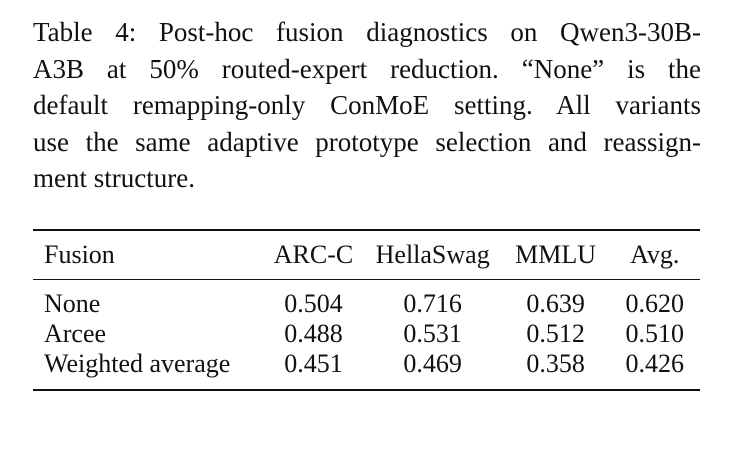  Describe the element at coordinates (366, 255) in the screenshot. I see `table-header-row: Fusion ARC-C HellaSwag MMLU Avg.` at that location.